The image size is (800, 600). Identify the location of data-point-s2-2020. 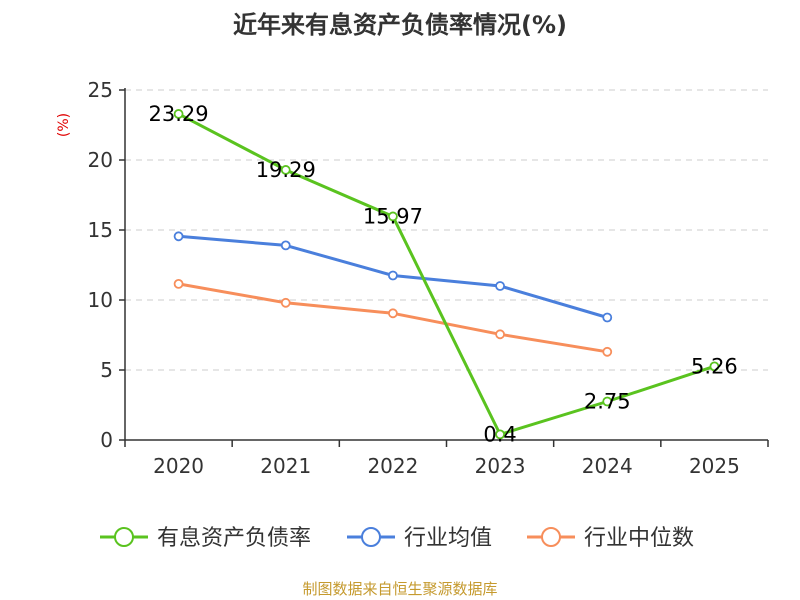
(178, 283).